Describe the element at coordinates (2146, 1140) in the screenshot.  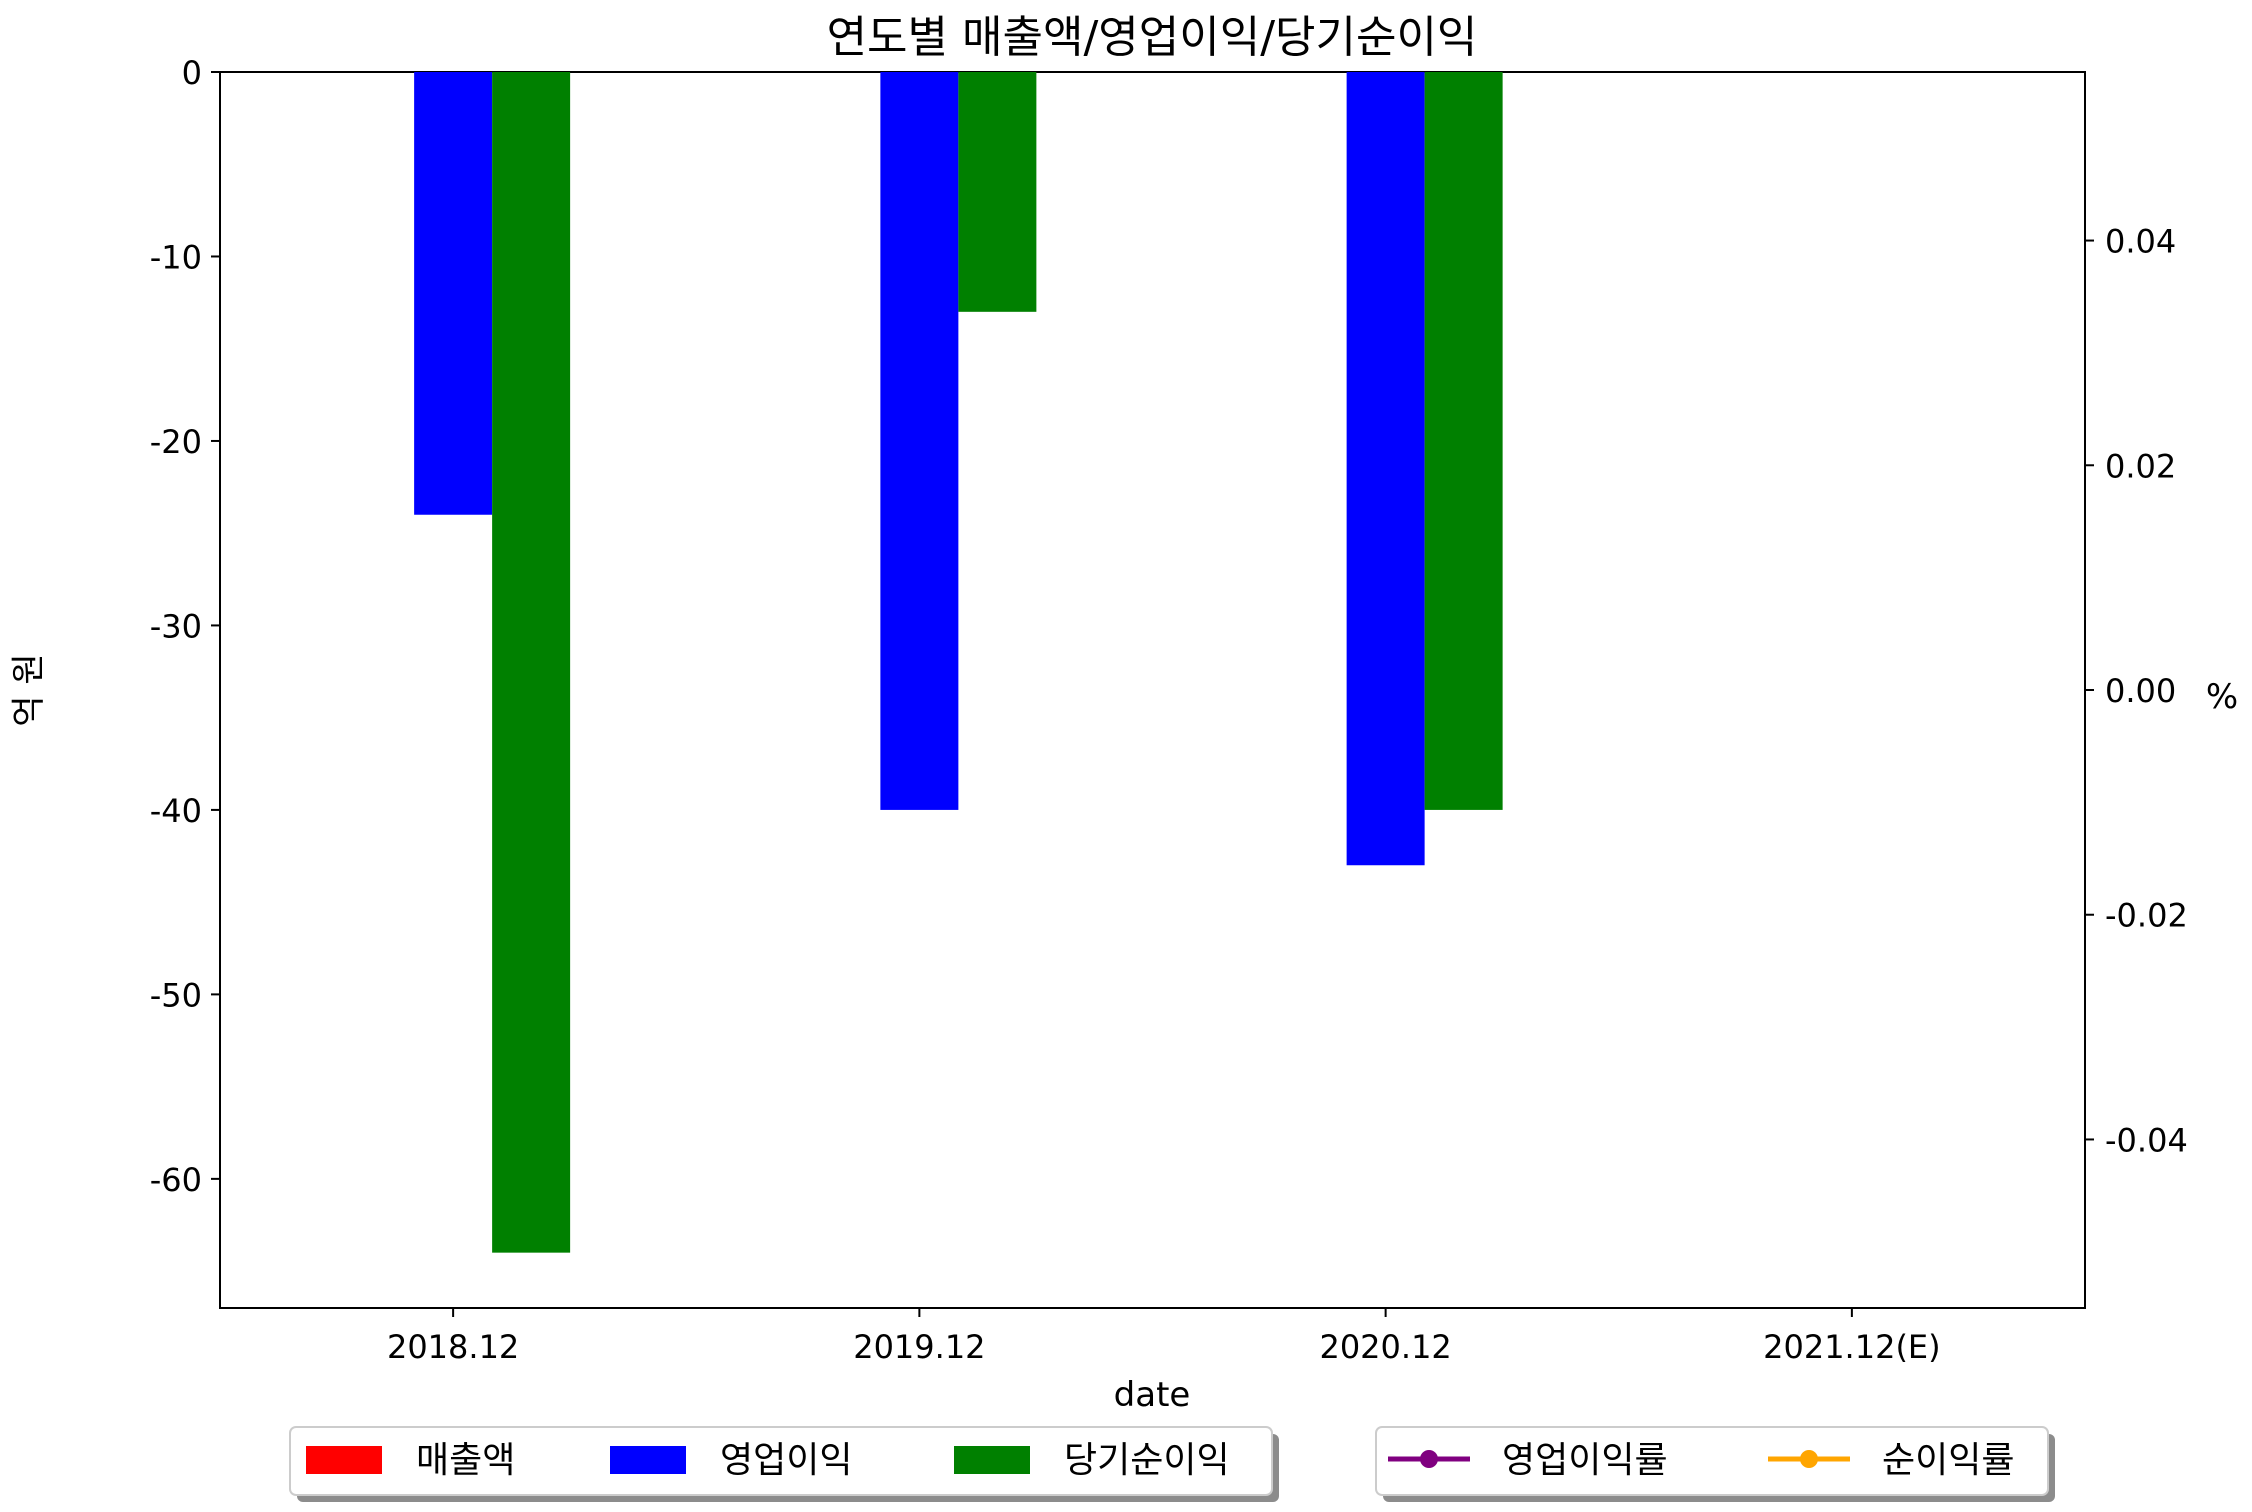
I see `y2-tick-label: -0.04` at that location.